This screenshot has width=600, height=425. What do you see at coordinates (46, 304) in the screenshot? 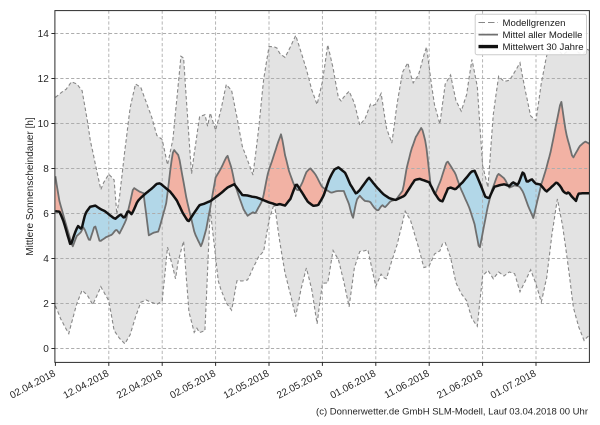
I see `svg-text: 2` at bounding box center [46, 304].